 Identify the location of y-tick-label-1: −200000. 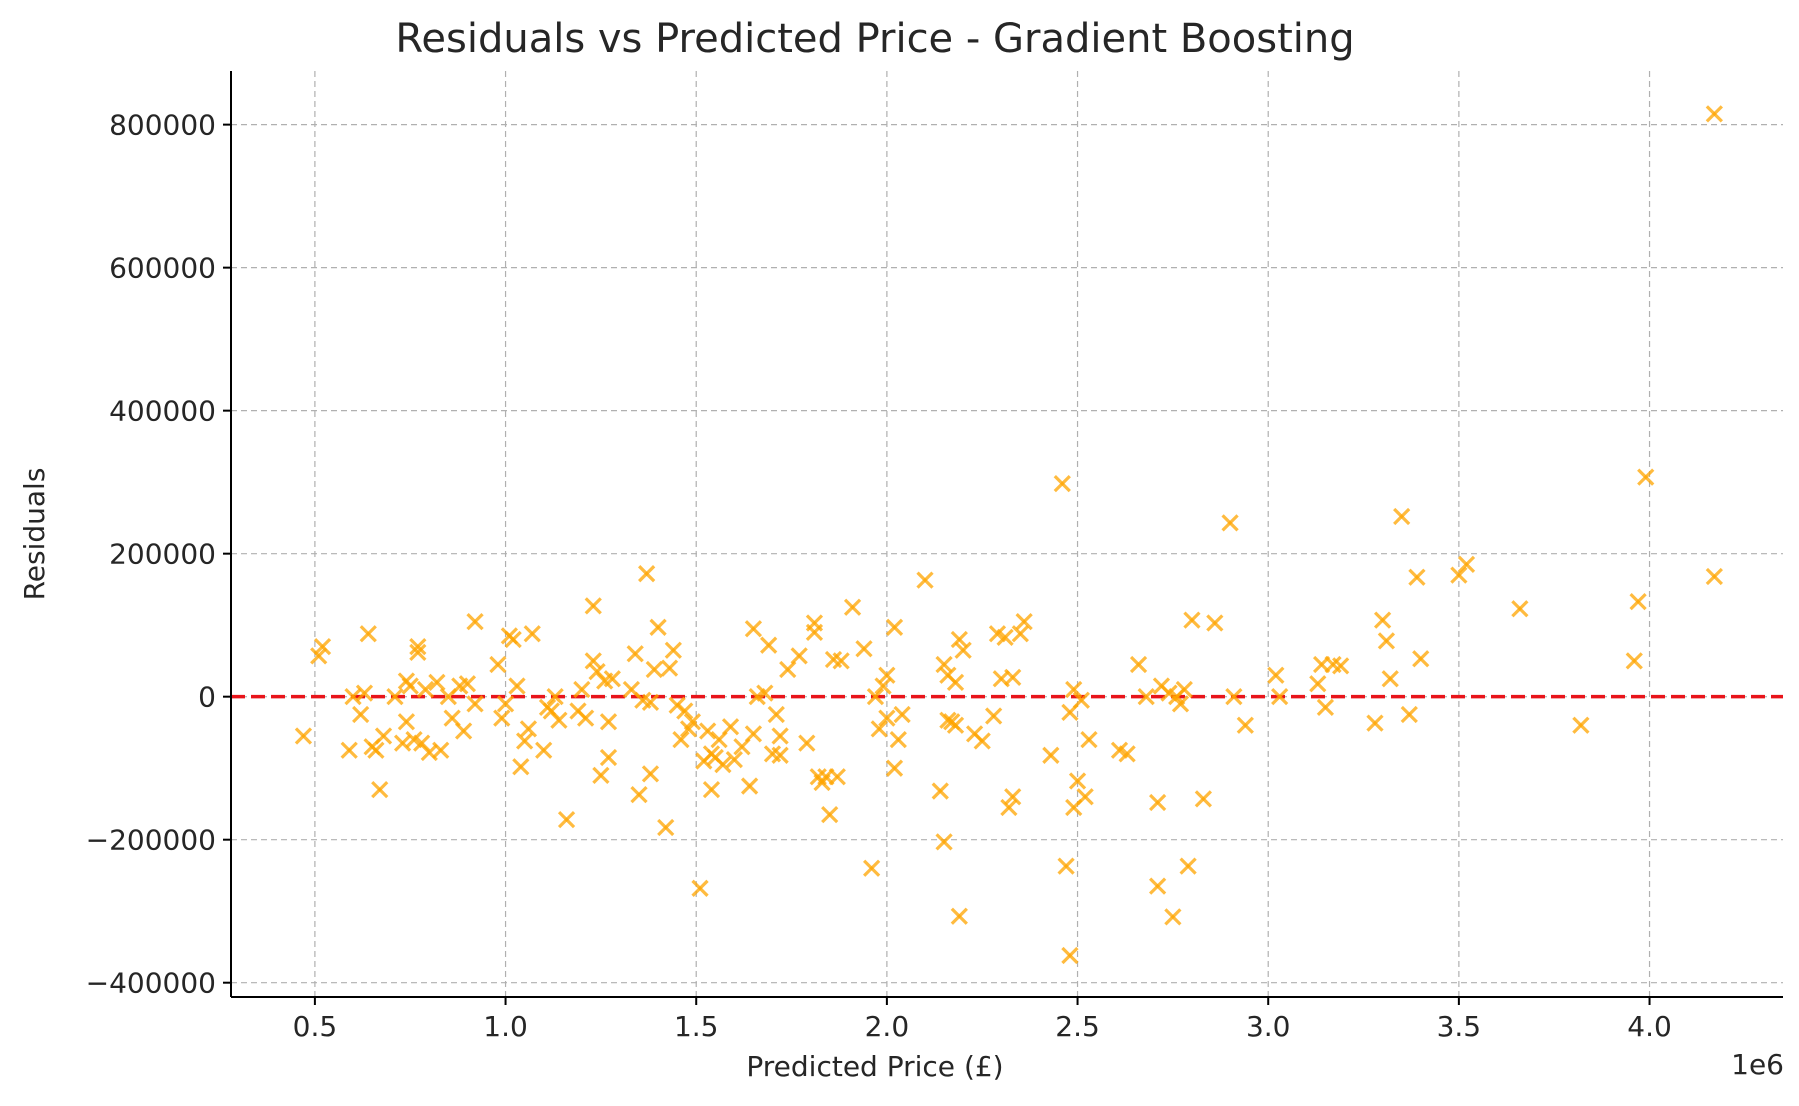
(151, 840).